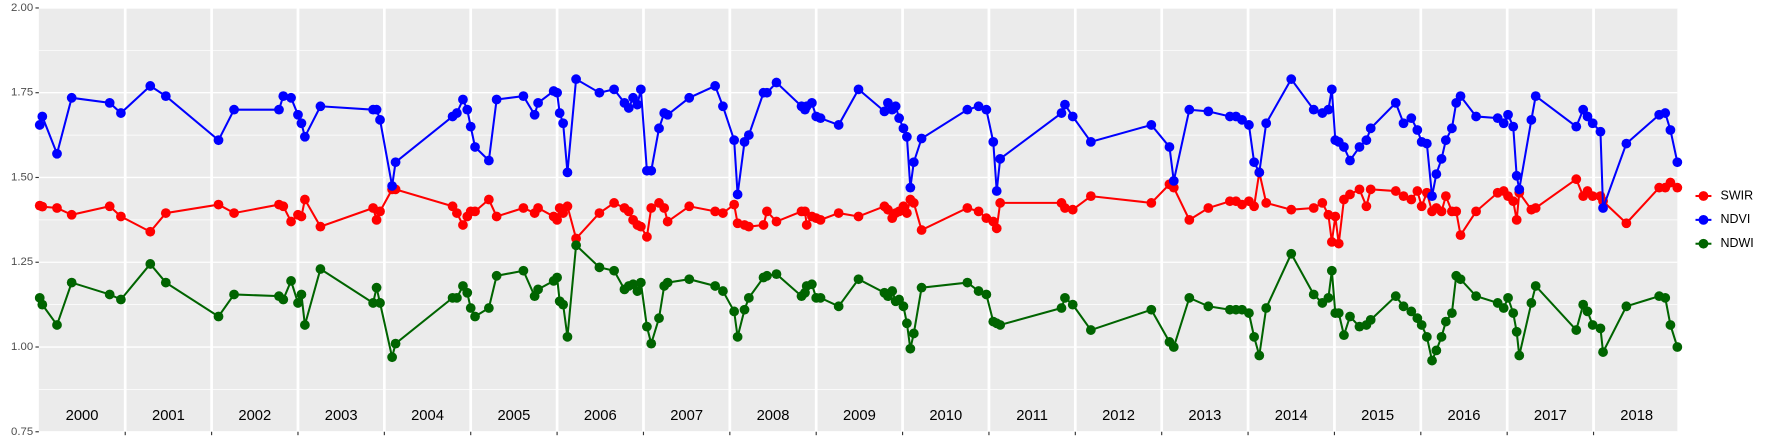 The height and width of the screenshot is (442, 1773). I want to click on year-label: 2010, so click(945, 416).